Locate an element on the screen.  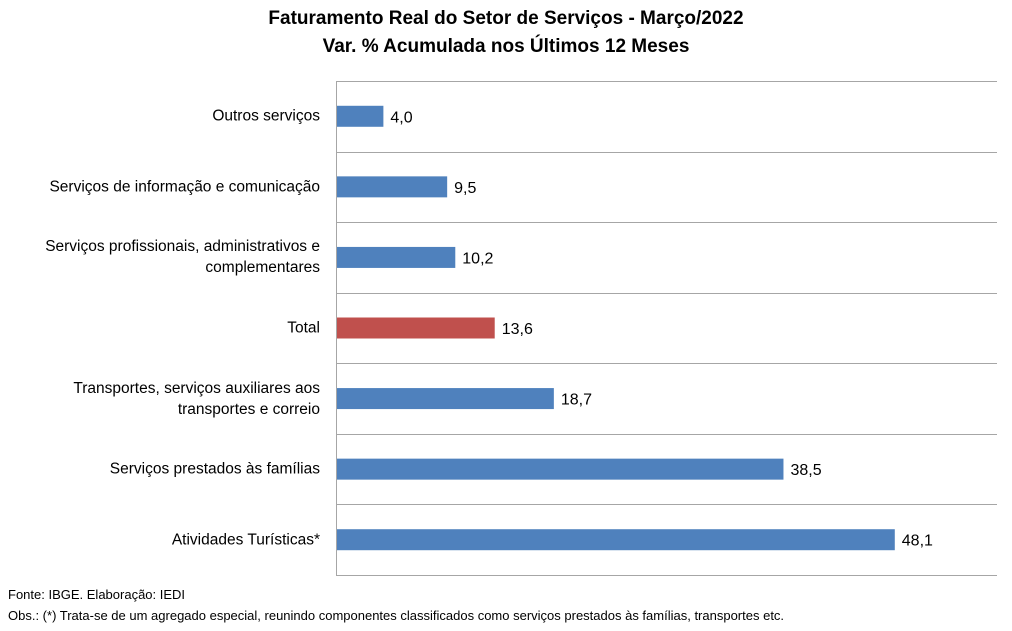
data-label: 38,5 is located at coordinates (805, 470).